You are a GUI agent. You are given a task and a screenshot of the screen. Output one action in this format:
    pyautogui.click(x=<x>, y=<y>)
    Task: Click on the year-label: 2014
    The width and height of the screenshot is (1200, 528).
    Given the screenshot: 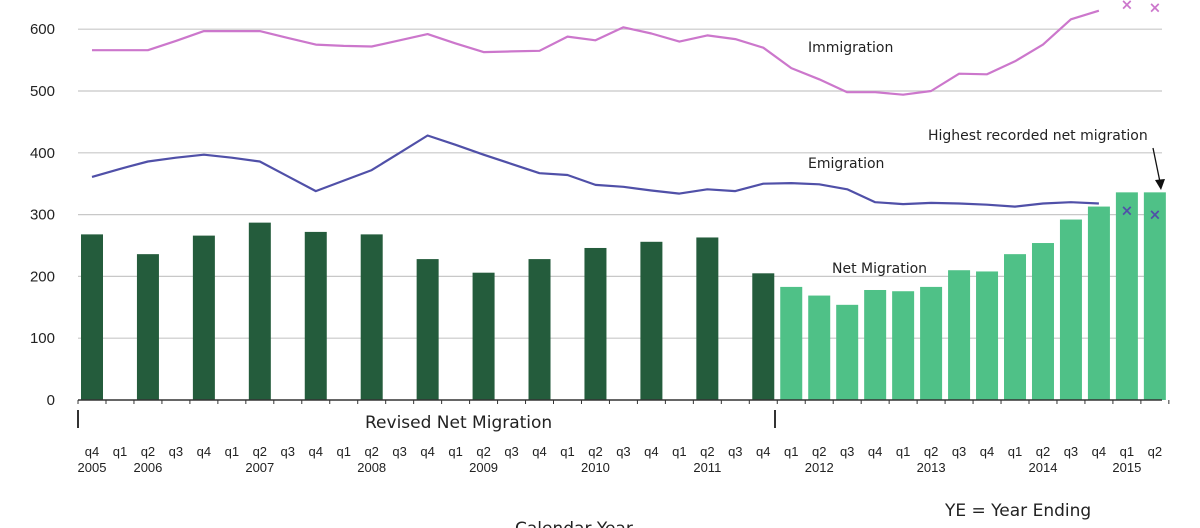 What is the action you would take?
    pyautogui.click(x=1043, y=467)
    